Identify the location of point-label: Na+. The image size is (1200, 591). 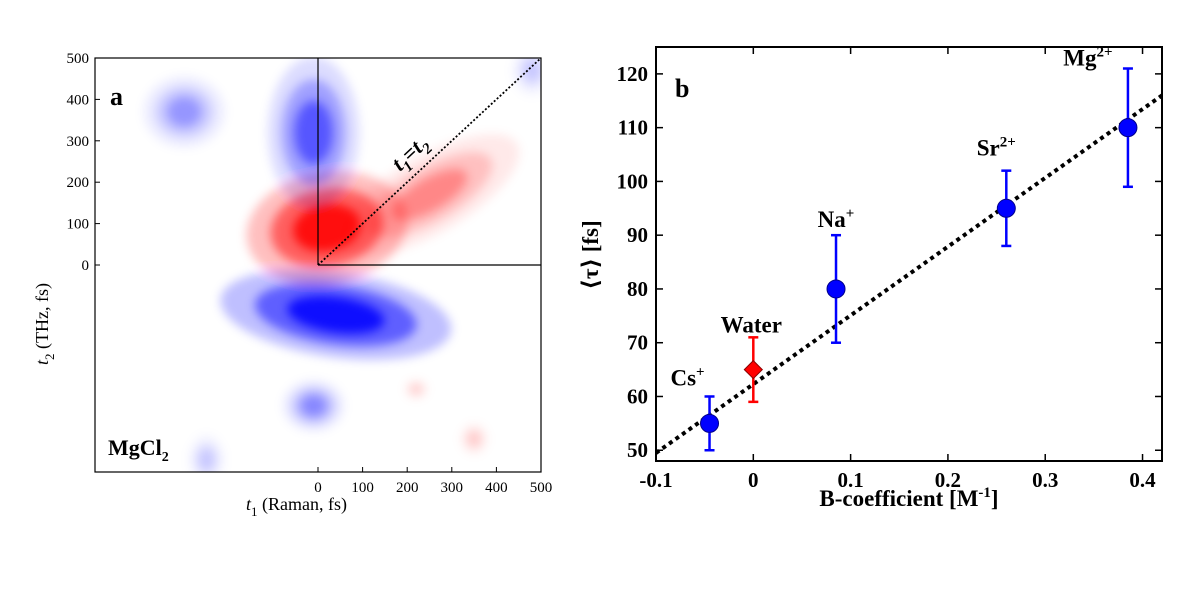
(836, 219).